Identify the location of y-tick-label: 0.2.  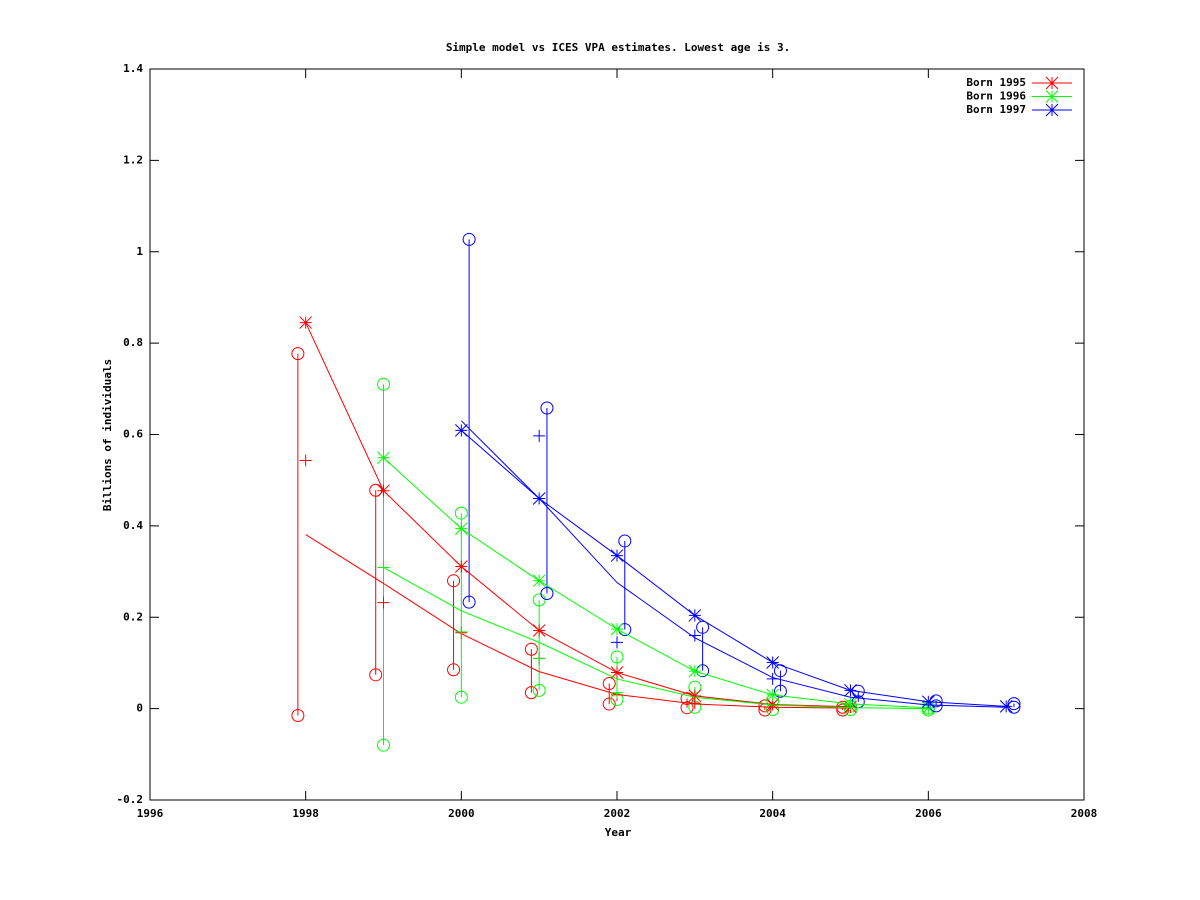
(133, 616).